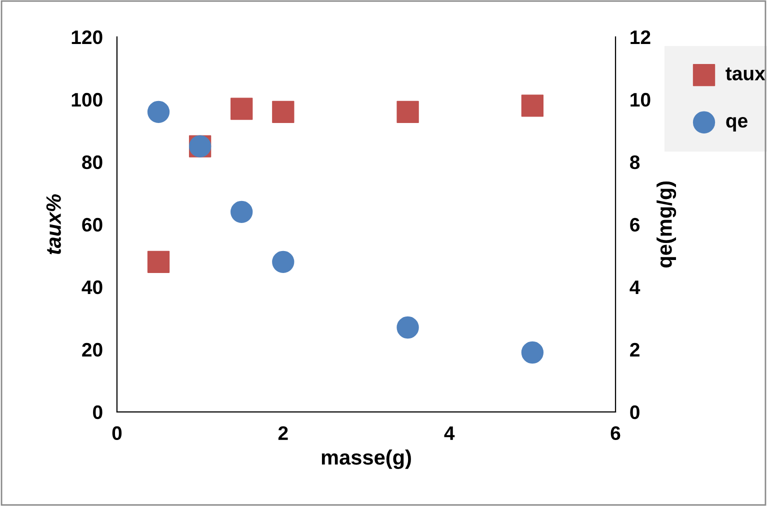 Image resolution: width=767 pixels, height=506 pixels. What do you see at coordinates (92, 349) in the screenshot?
I see `y-tick-label: 20` at bounding box center [92, 349].